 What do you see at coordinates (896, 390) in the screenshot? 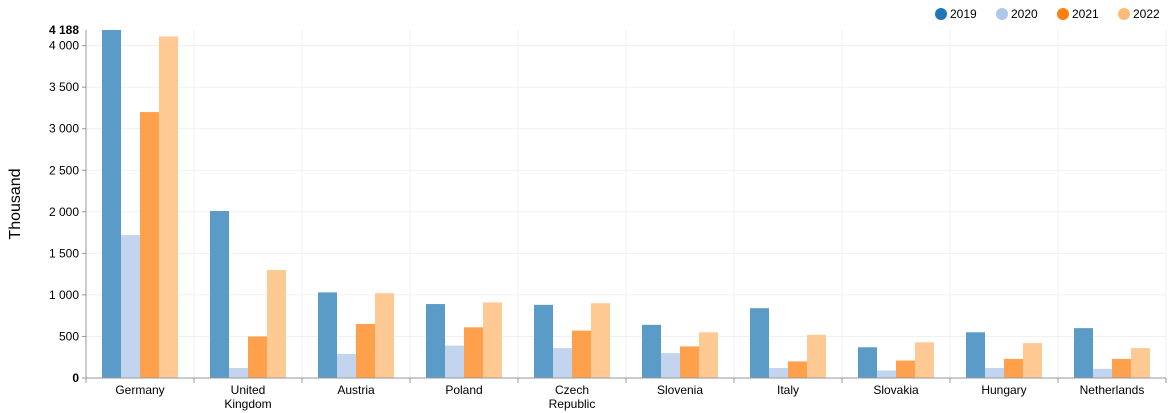
I see `x-category-label: Slovakia` at bounding box center [896, 390].